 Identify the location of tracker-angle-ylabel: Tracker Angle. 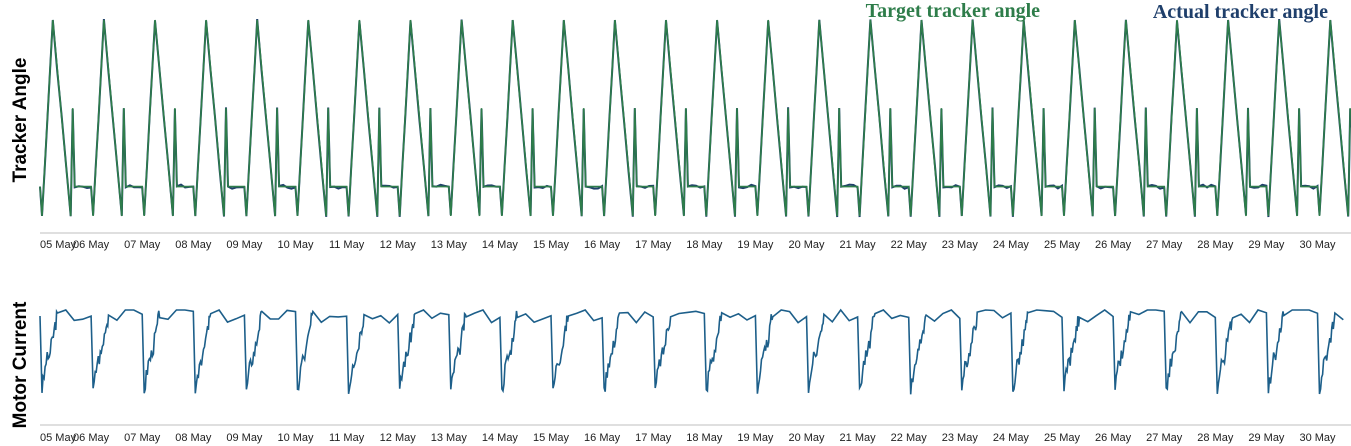
(20, 120).